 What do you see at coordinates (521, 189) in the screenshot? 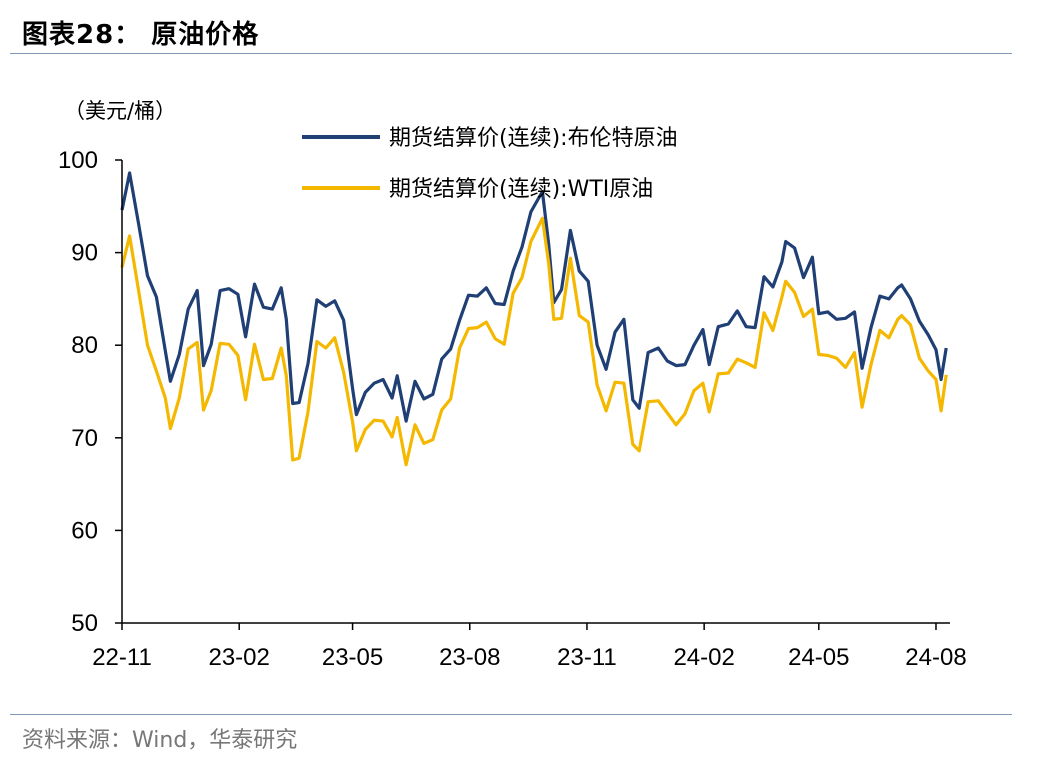
I see `legend-label: 期货结算价(连续):WTI原油` at bounding box center [521, 189].